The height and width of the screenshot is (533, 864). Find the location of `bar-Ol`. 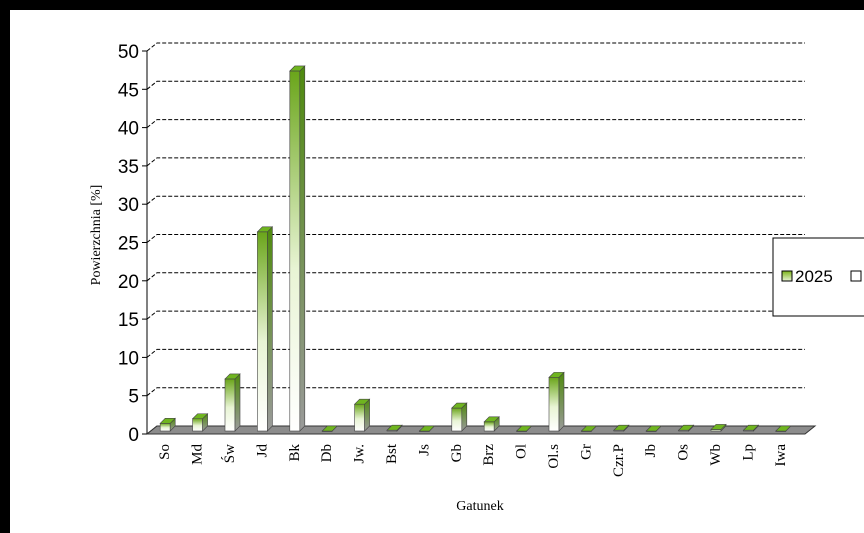

bar-Ol is located at coordinates (524, 428).